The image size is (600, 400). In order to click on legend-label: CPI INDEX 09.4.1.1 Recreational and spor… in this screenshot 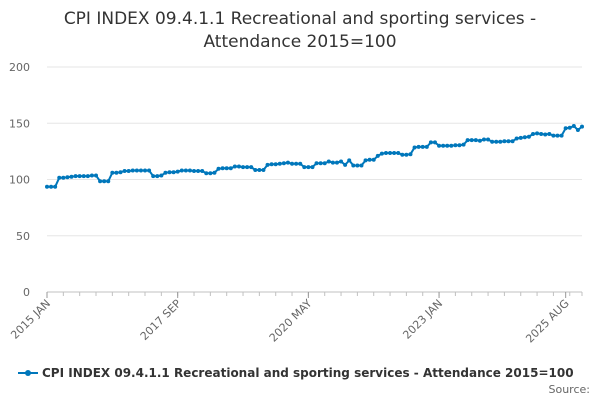, I will do `click(308, 373)`.